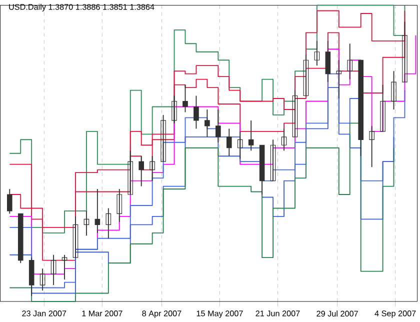 Image resolution: width=420 pixels, height=322 pixels. I want to click on x-tick-label: 21 Jun 2007, so click(278, 313).